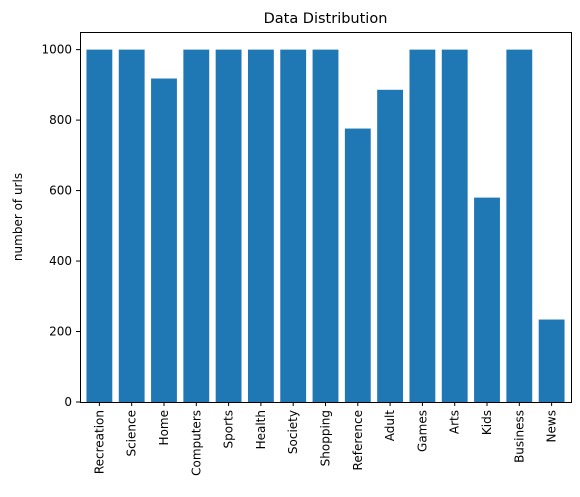 This screenshot has width=580, height=497. I want to click on y-tick-label: 200, so click(60, 332).